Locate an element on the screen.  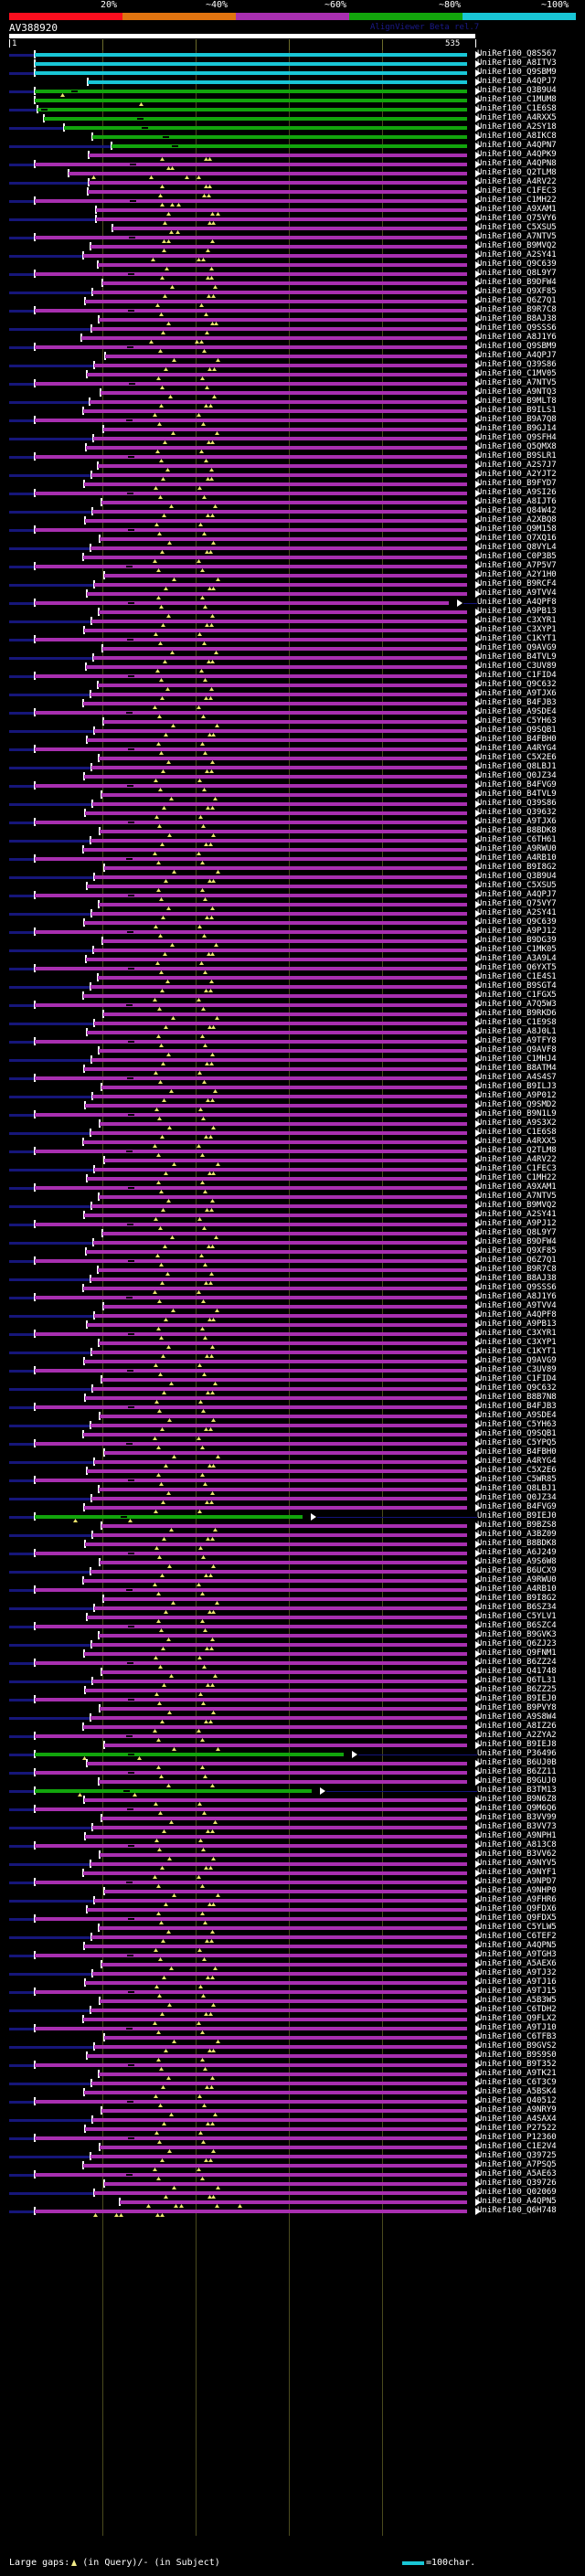
alignment-row: UniRef100_B8AJ38 is located at coordinates (293, 319).